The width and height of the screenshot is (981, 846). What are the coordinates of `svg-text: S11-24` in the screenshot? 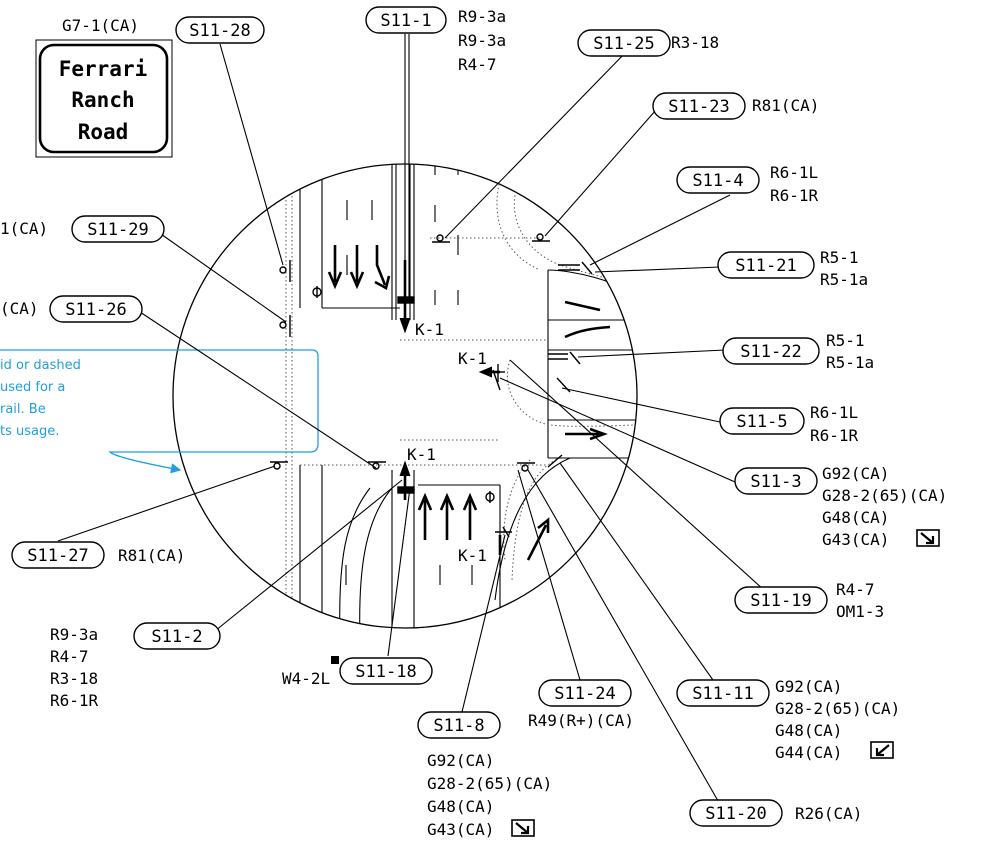 It's located at (584, 694).